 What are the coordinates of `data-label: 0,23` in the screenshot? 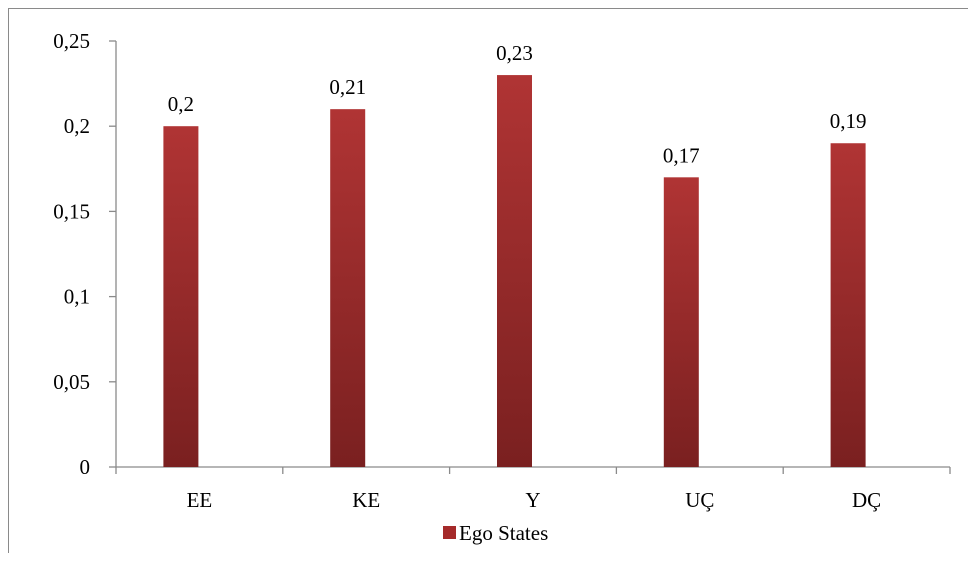 It's located at (514, 53).